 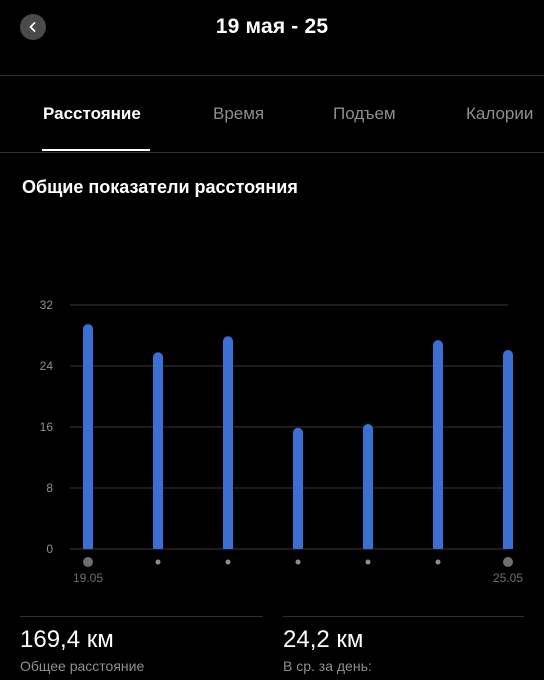 What do you see at coordinates (49, 488) in the screenshot?
I see `y-tick-label: 8` at bounding box center [49, 488].